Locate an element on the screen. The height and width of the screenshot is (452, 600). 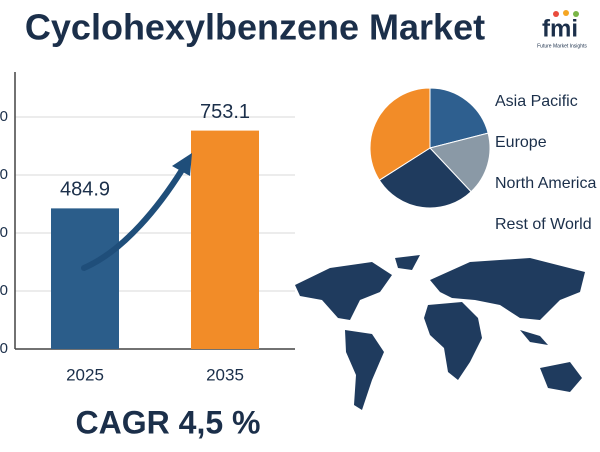
islands is located at coordinates (534, 337).